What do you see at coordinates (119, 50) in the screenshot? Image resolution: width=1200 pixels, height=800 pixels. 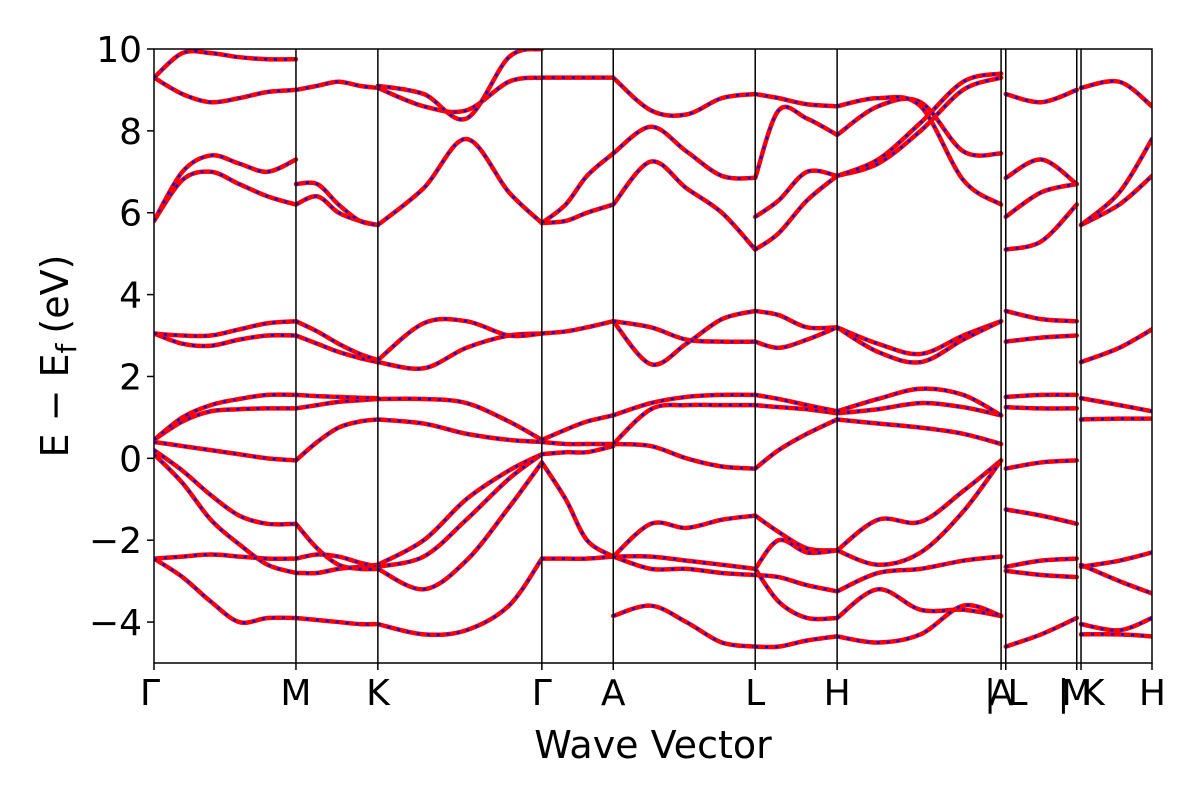 I see `y-tick-label: 10` at bounding box center [119, 50].